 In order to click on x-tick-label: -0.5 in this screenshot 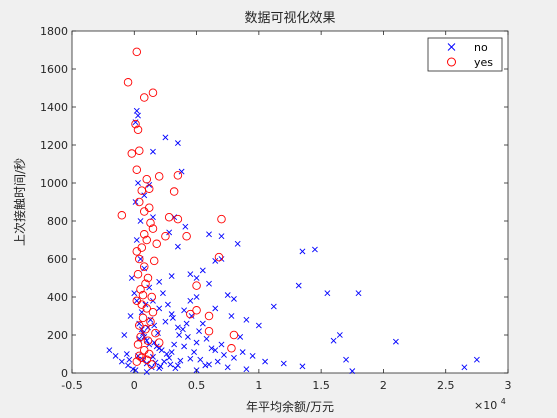, I will do `click(71, 385)`.